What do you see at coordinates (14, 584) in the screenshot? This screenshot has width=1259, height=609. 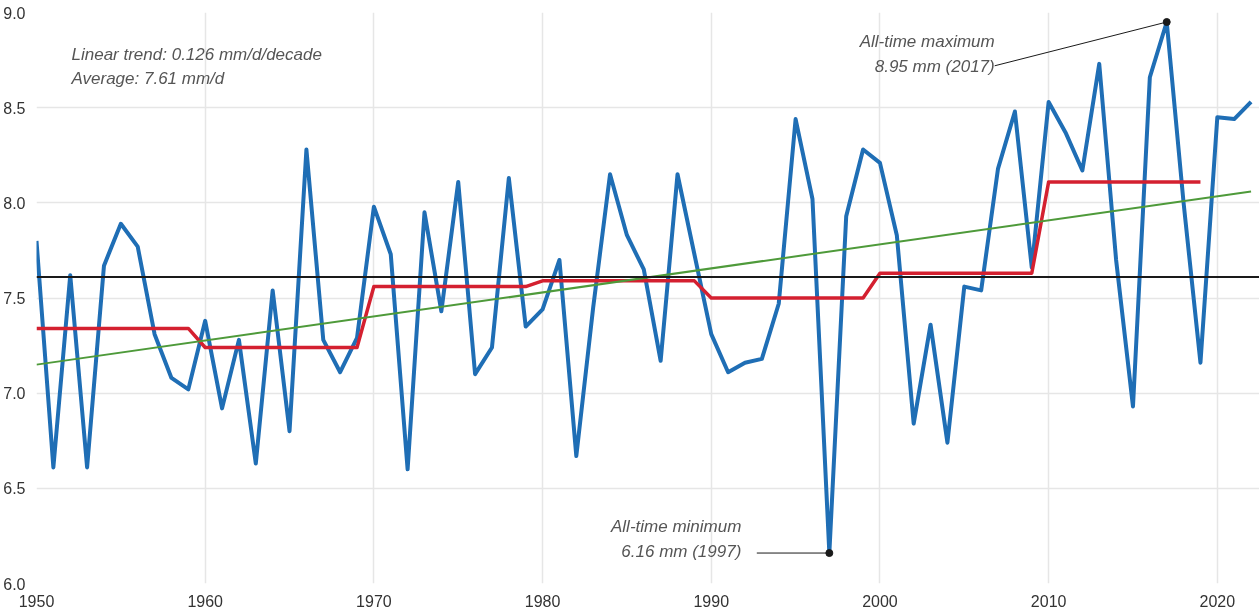 I see `y-tick-label: 6.0` at bounding box center [14, 584].